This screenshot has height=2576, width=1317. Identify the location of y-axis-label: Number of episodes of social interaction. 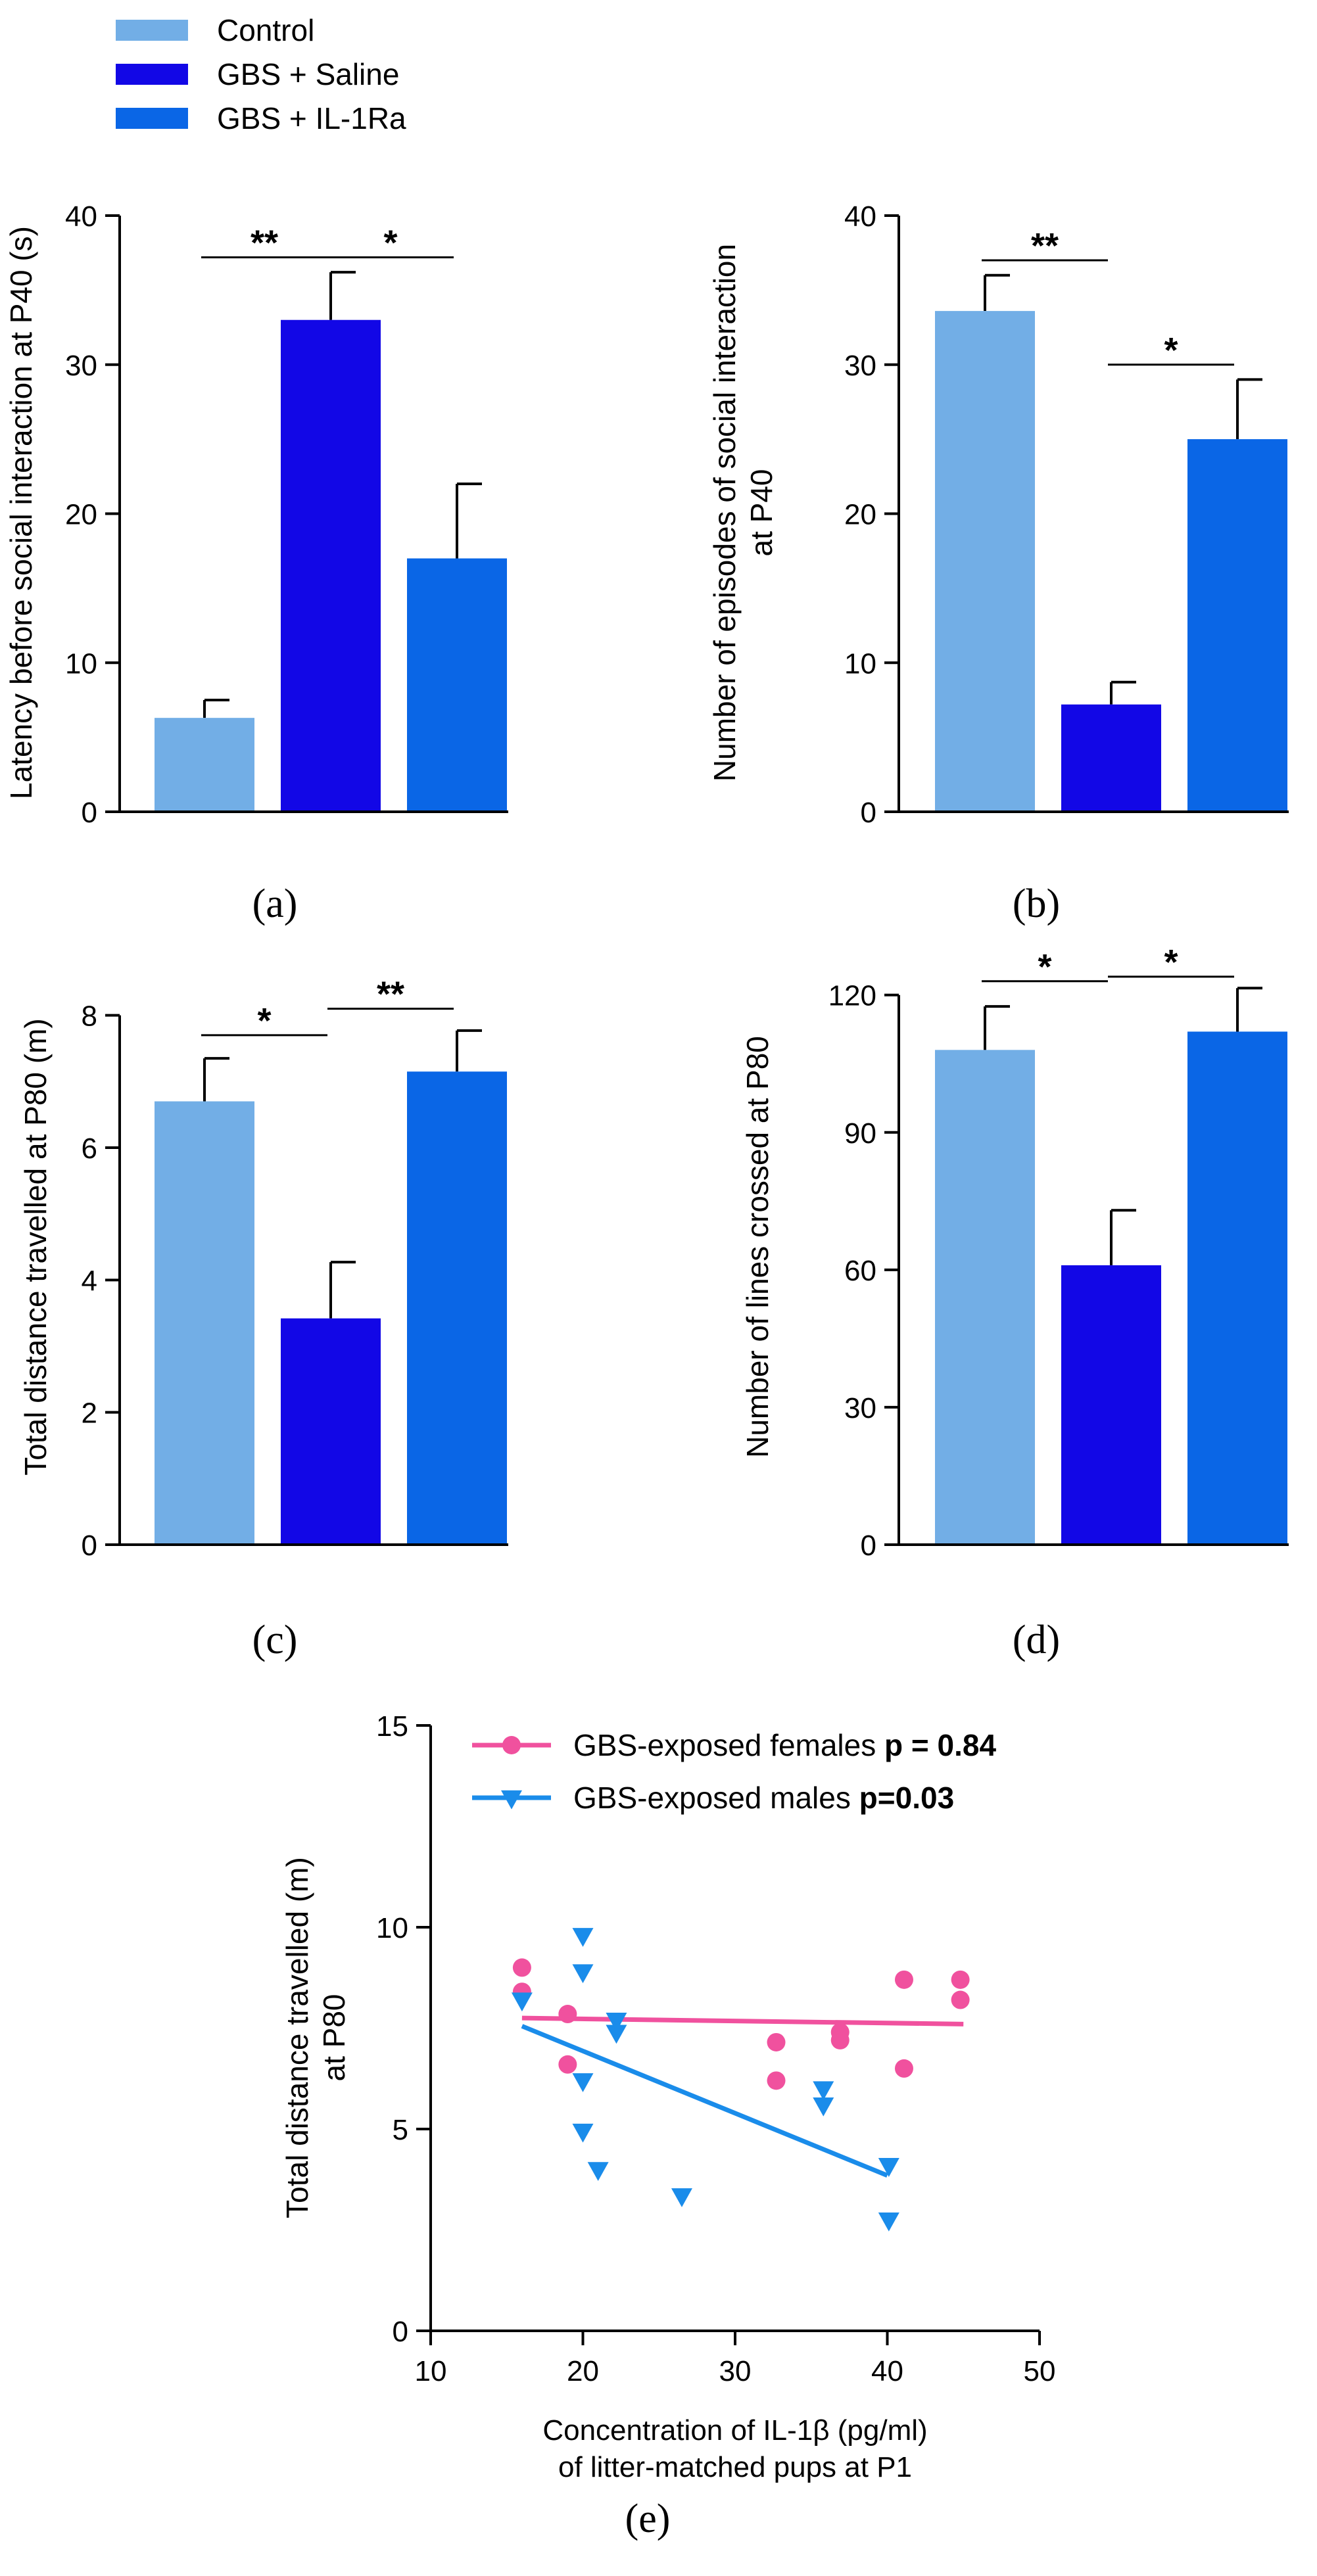
(724, 513).